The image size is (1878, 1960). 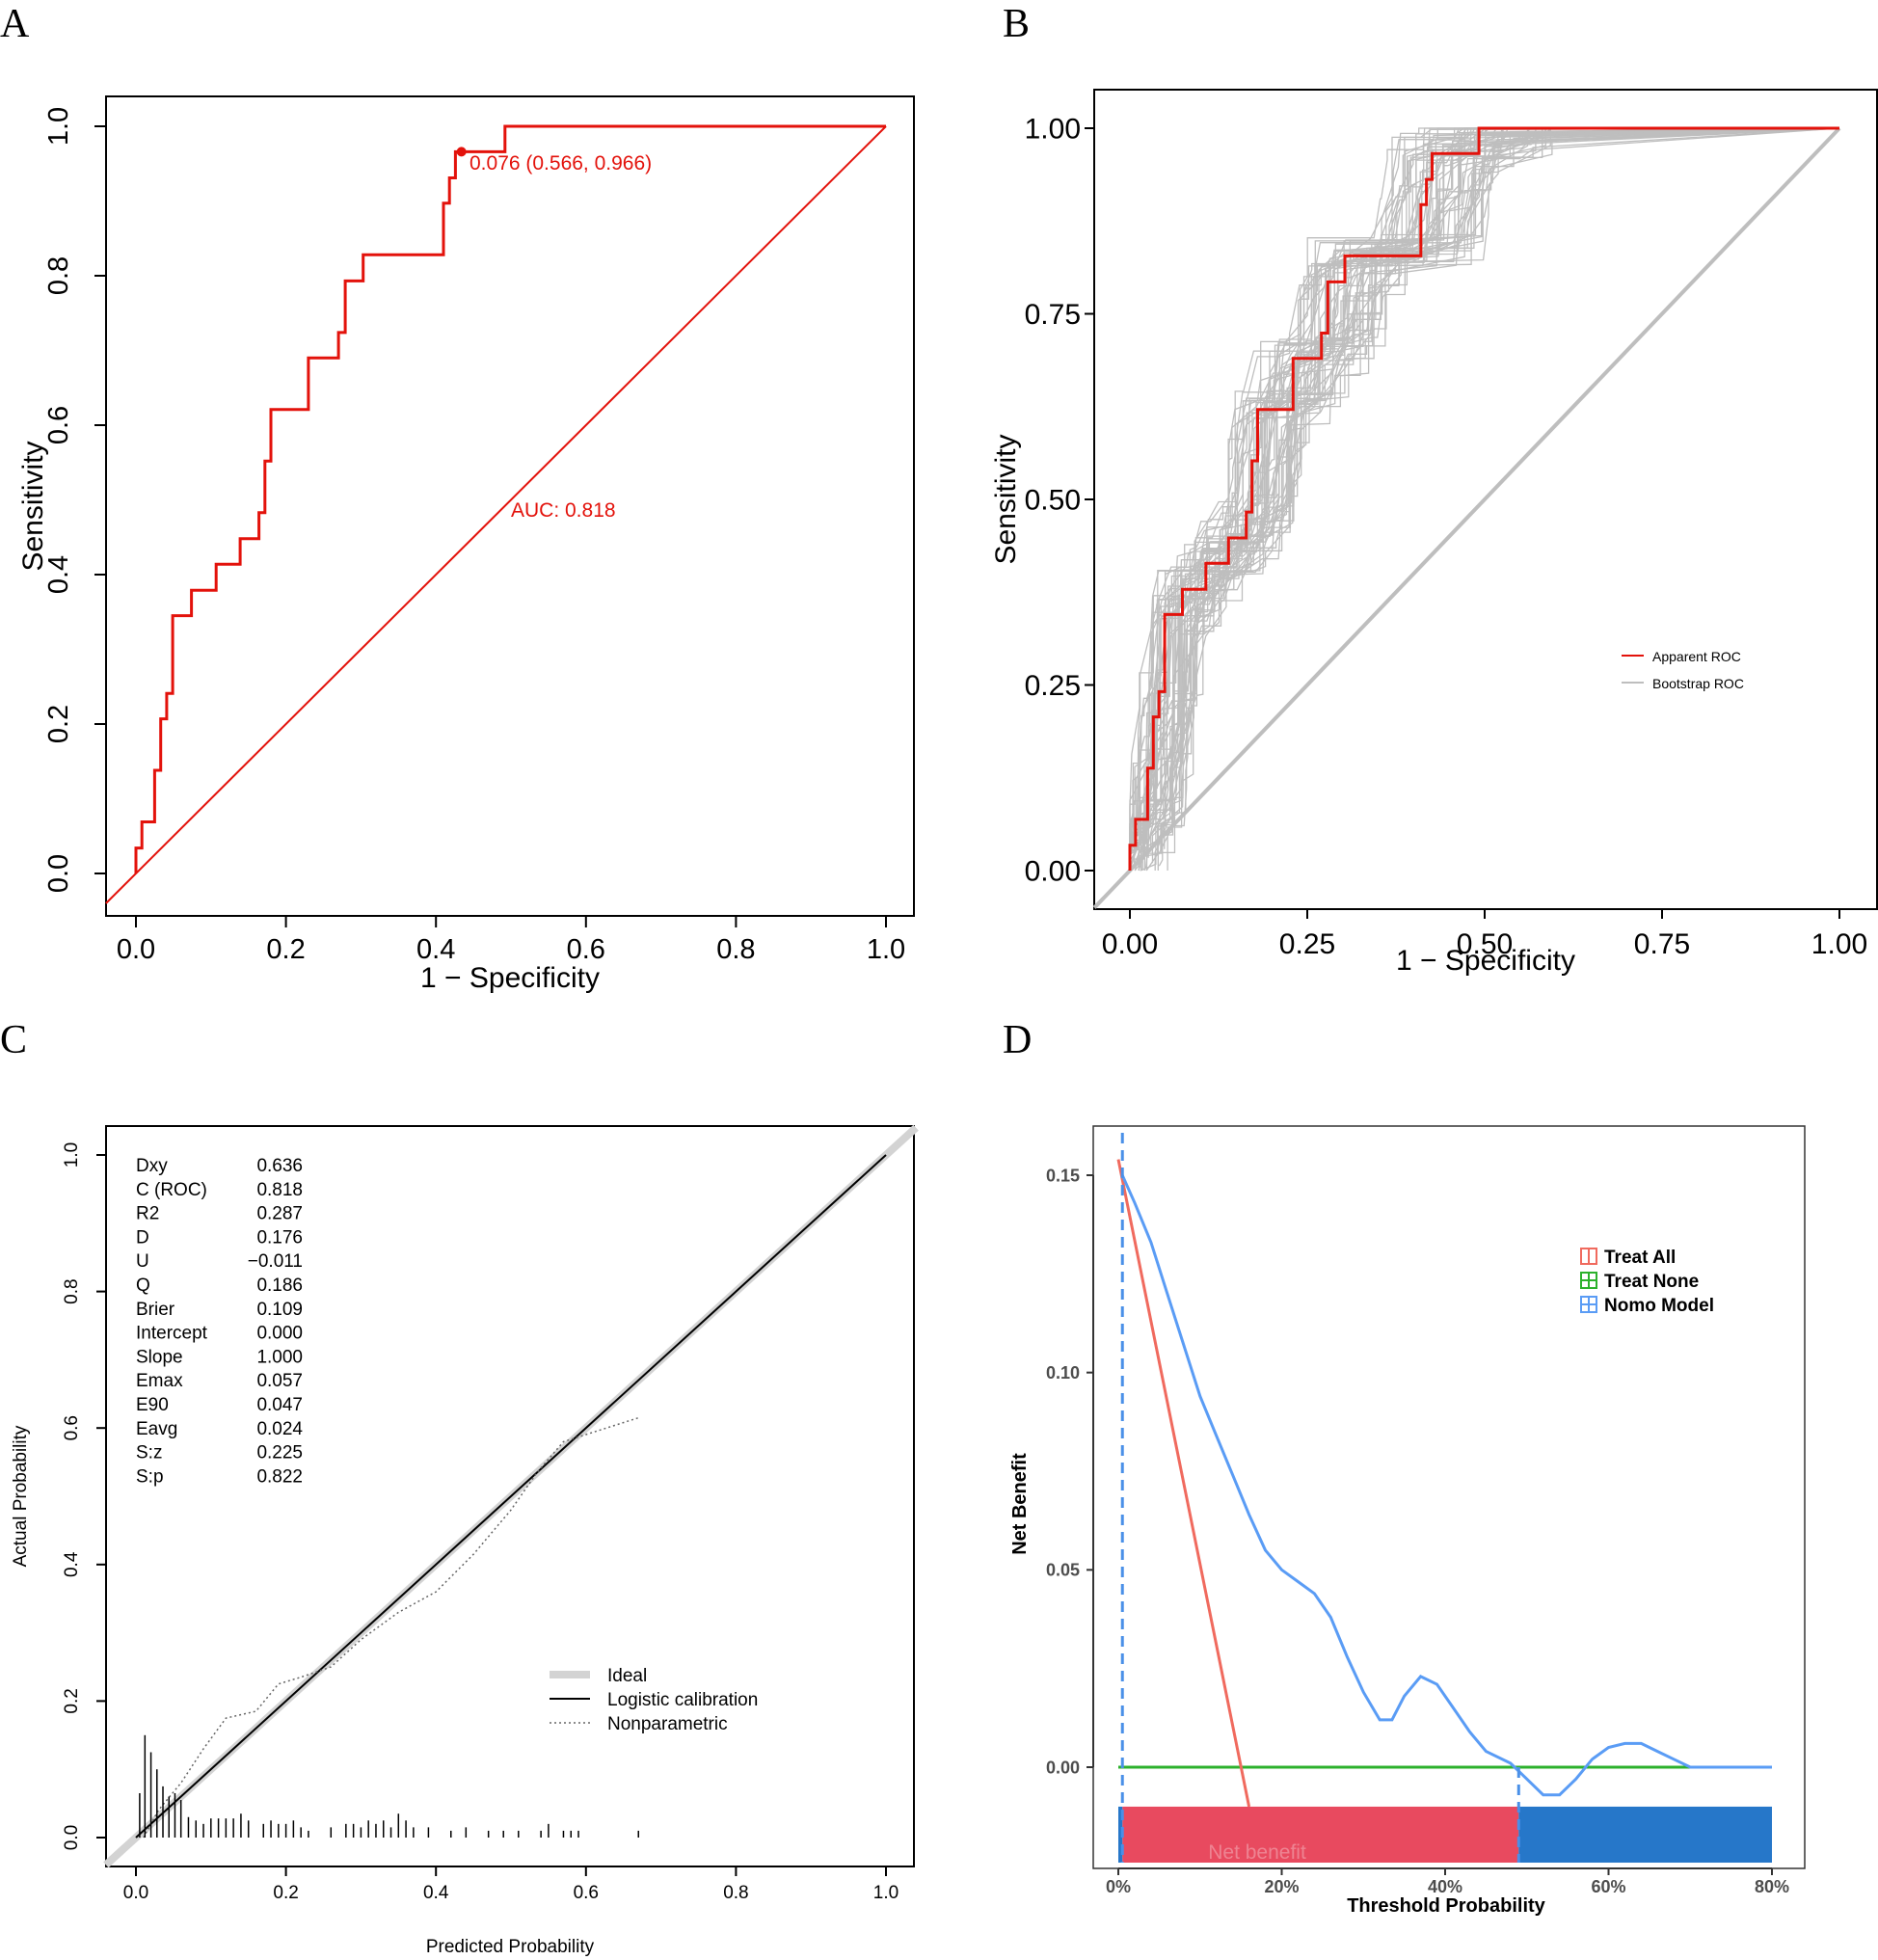 I want to click on panel-d-treat-all-line, so click(x=1183, y=1484).